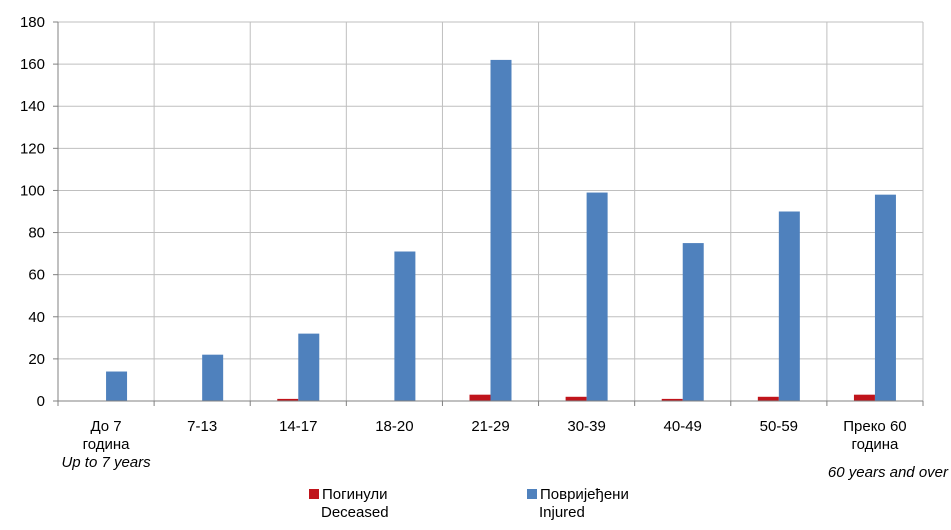  I want to click on y-tick-label: 100, so click(32, 190).